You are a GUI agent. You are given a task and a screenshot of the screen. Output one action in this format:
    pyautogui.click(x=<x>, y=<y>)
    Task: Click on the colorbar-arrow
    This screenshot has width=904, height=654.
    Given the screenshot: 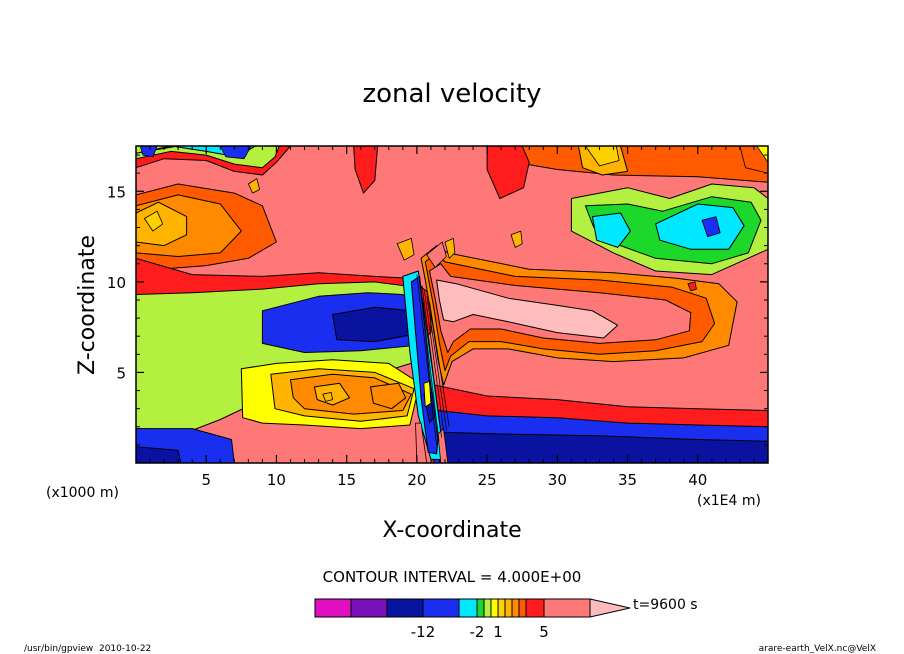 What is the action you would take?
    pyautogui.click(x=610, y=608)
    